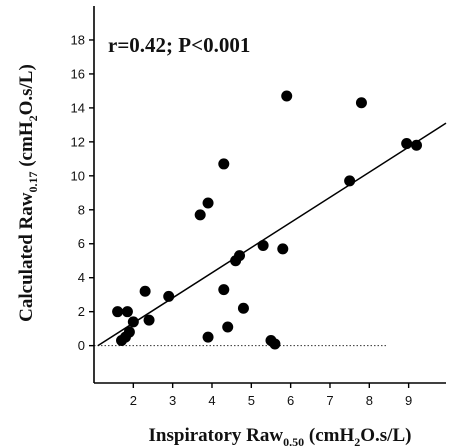 This screenshot has width=449, height=448. I want to click on x-tick-label: 6, so click(290, 400).